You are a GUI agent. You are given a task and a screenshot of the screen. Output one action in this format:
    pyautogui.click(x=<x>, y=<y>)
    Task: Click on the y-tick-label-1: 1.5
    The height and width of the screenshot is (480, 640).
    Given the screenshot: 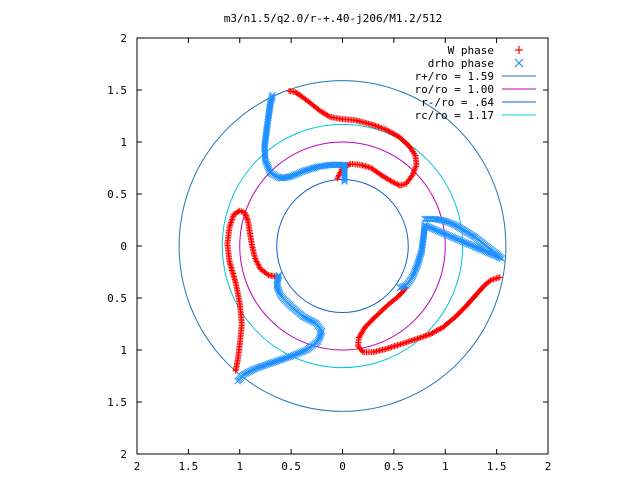 What is the action you would take?
    pyautogui.click(x=117, y=402)
    